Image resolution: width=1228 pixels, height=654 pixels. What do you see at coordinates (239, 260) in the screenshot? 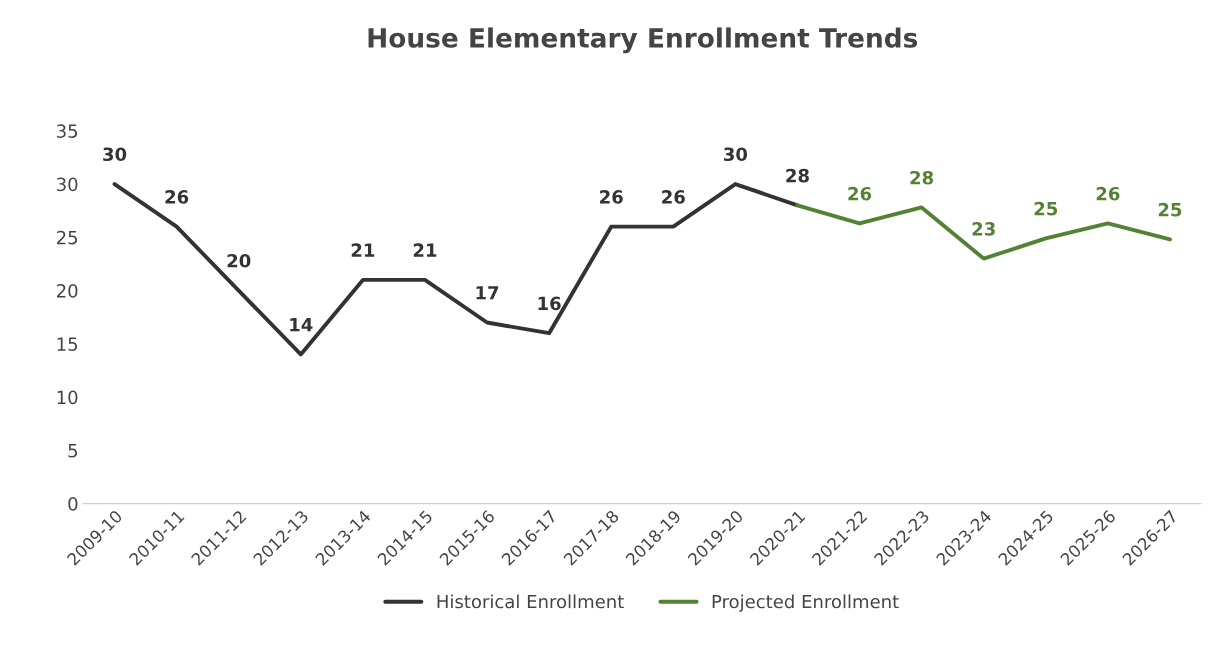
I see `data-label: 20` at bounding box center [239, 260].